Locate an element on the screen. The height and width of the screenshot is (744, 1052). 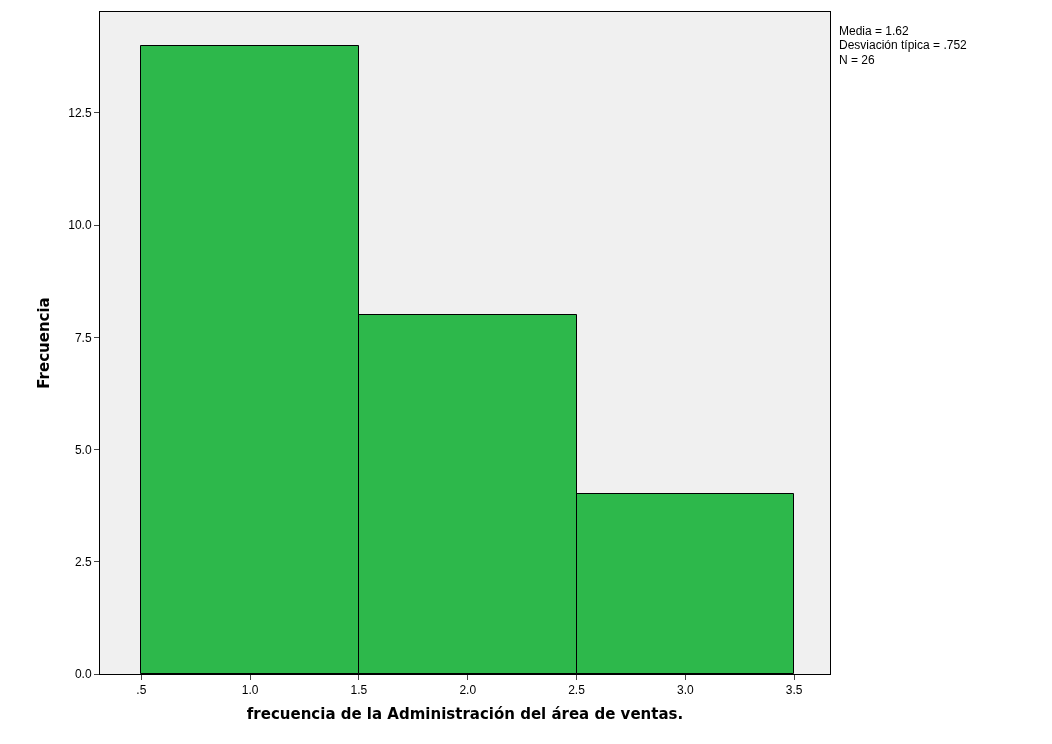
x-tick-label: 1.0 is located at coordinates (250, 690).